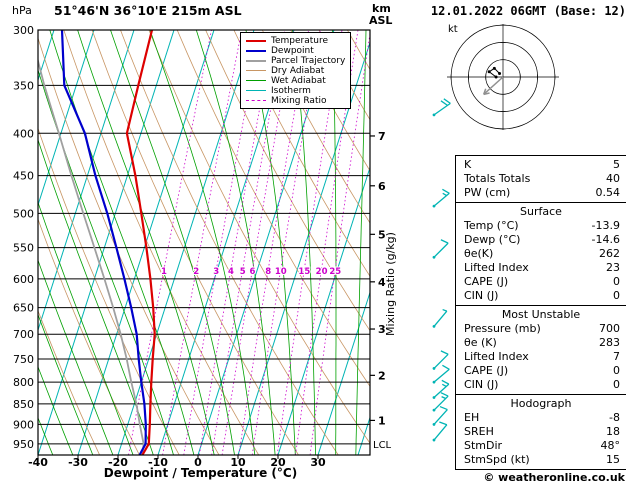 Image resolution: width=629 pixels, height=486 pixels. Describe the element at coordinates (479, 431) in the screenshot. I see `row-label: SREH` at that location.